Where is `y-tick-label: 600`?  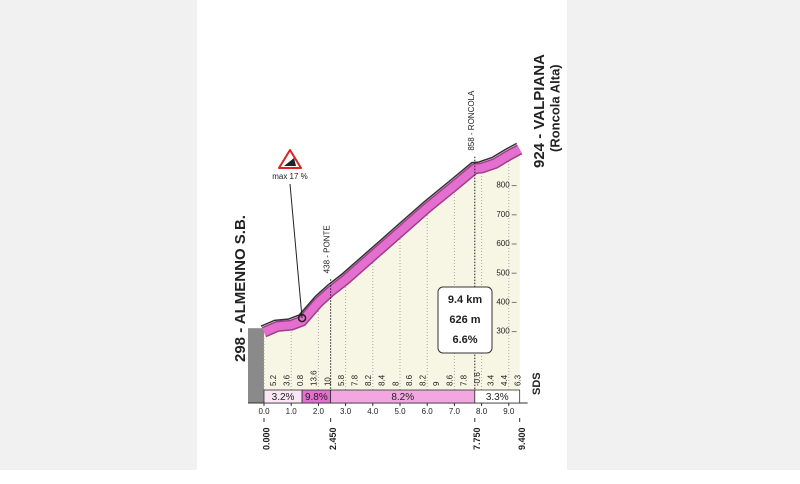 y-tick-label: 600 is located at coordinates (503, 243).